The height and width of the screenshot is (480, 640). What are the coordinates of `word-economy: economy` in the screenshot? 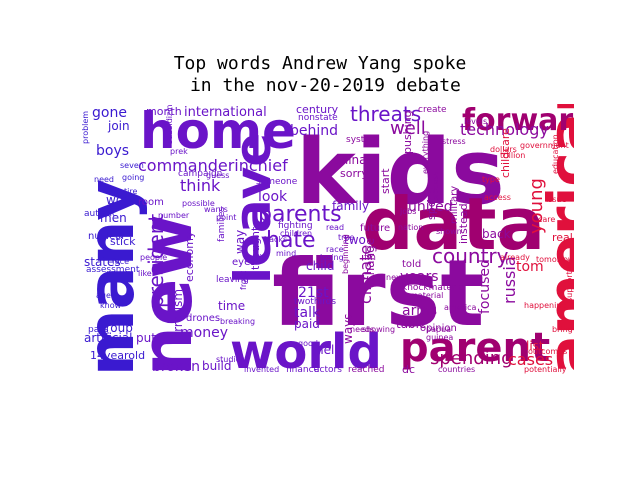 It's located at (189, 256).